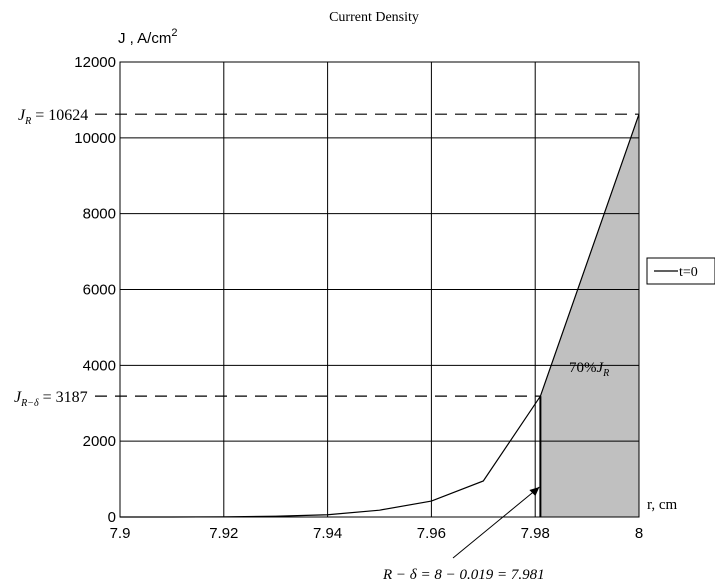 This screenshot has width=715, height=584. What do you see at coordinates (535, 533) in the screenshot?
I see `x-tick-label: 7.98` at bounding box center [535, 533].